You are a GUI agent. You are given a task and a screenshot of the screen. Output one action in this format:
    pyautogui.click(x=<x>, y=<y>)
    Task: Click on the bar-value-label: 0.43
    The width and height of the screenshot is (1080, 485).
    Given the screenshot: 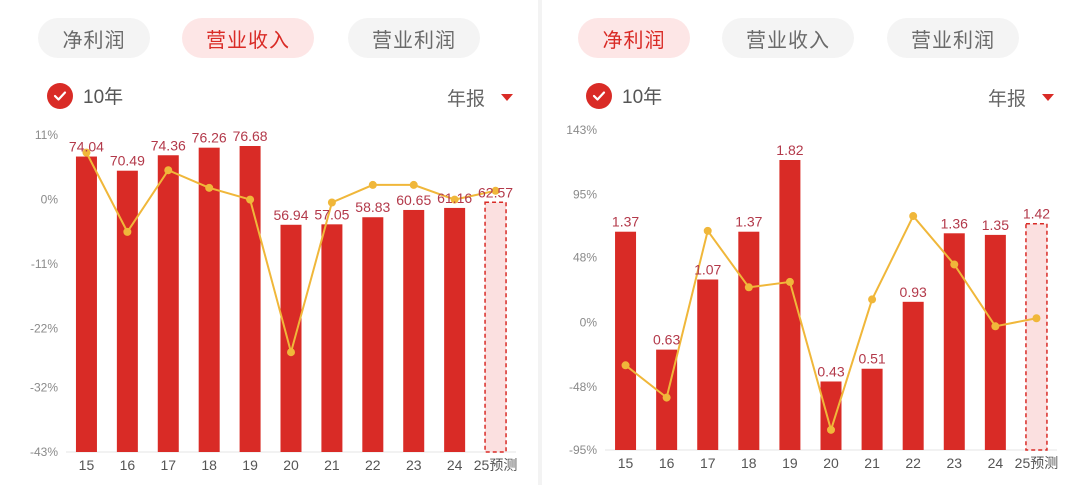 What is the action you would take?
    pyautogui.click(x=830, y=371)
    